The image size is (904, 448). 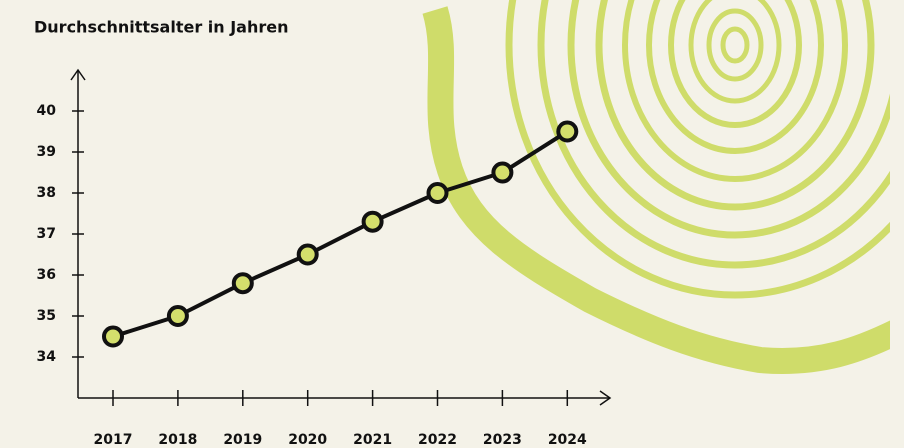 What do you see at coordinates (307, 440) in the screenshot?
I see `x-tick-label: 2020` at bounding box center [307, 440].